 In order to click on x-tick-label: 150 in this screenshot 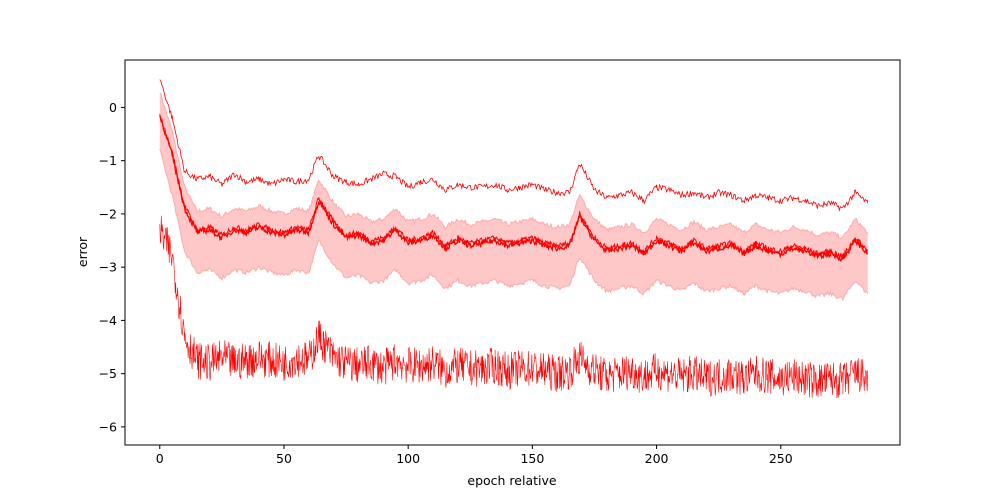, I will do `click(532, 458)`.